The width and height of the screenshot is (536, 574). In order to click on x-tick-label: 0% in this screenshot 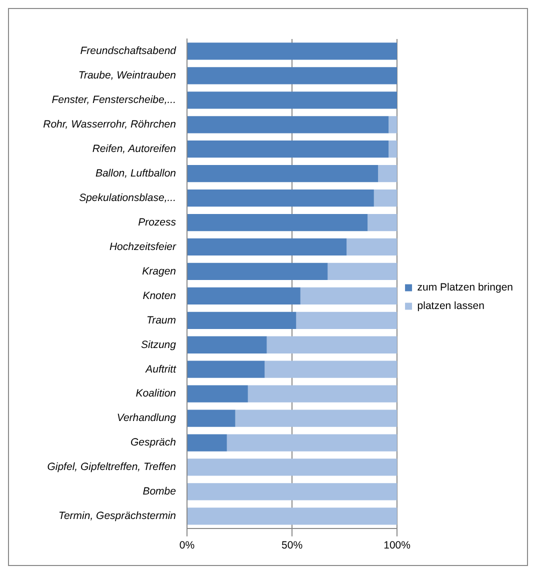, I will do `click(187, 546)`.